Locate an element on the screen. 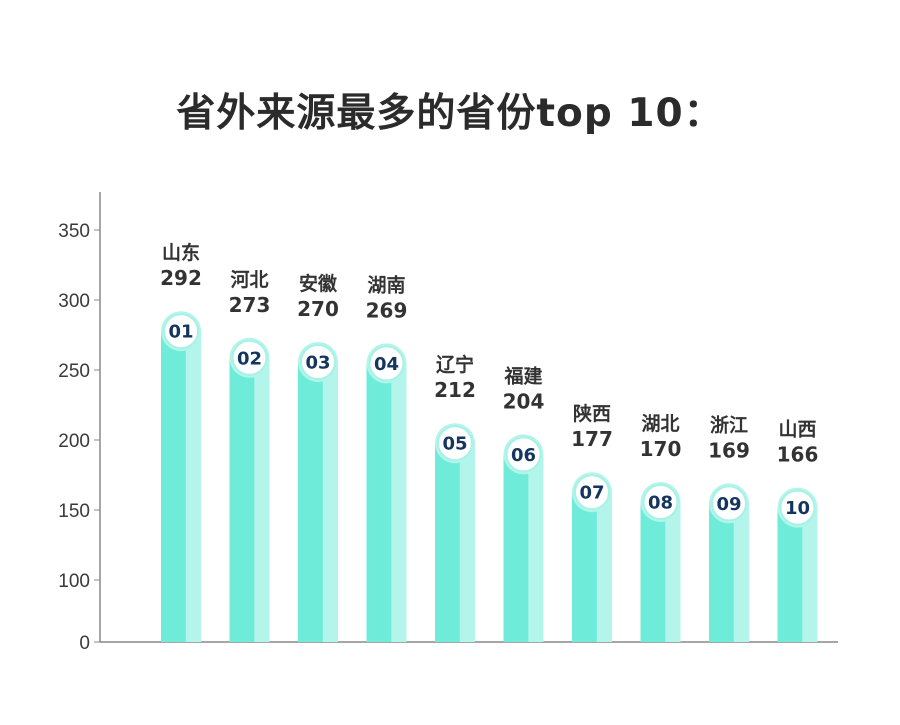 The height and width of the screenshot is (725, 900). y-tick-label: 250 is located at coordinates (74, 371).